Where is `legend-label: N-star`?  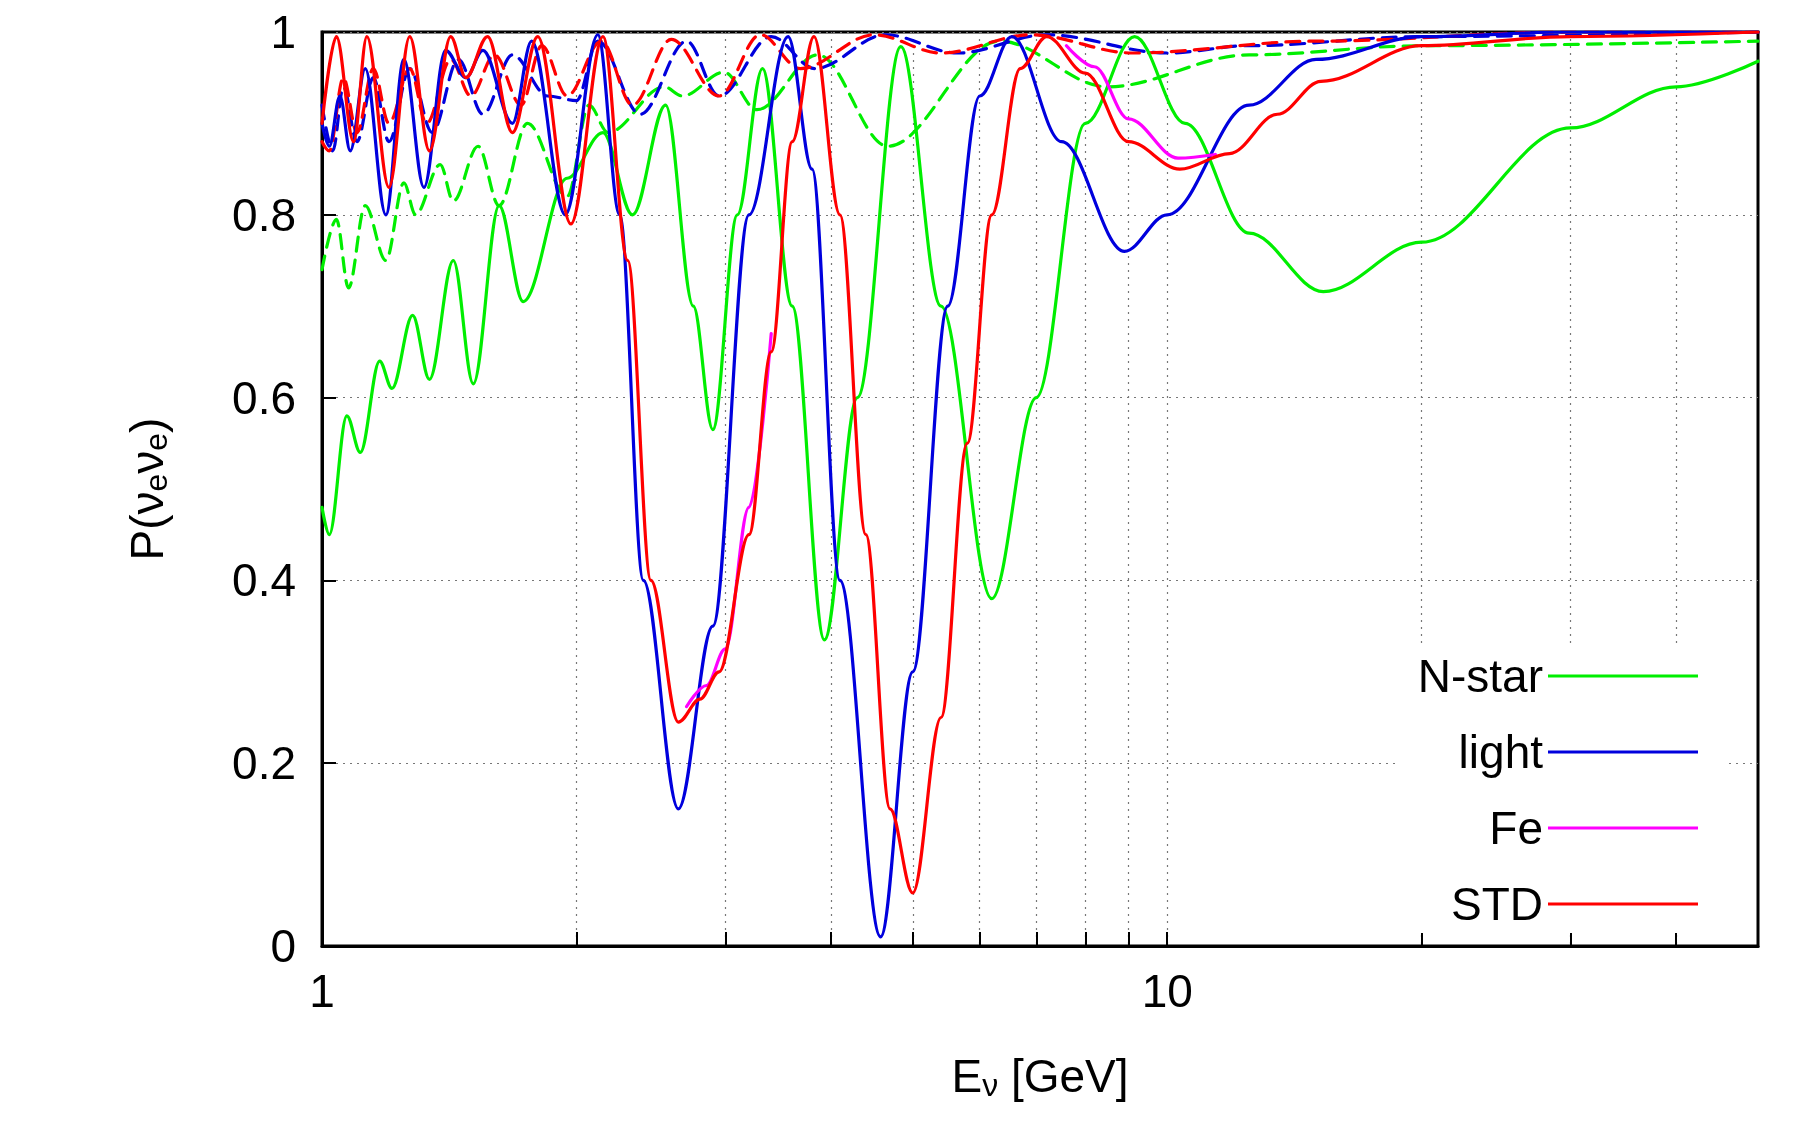 legend-label: N-star is located at coordinates (1480, 676).